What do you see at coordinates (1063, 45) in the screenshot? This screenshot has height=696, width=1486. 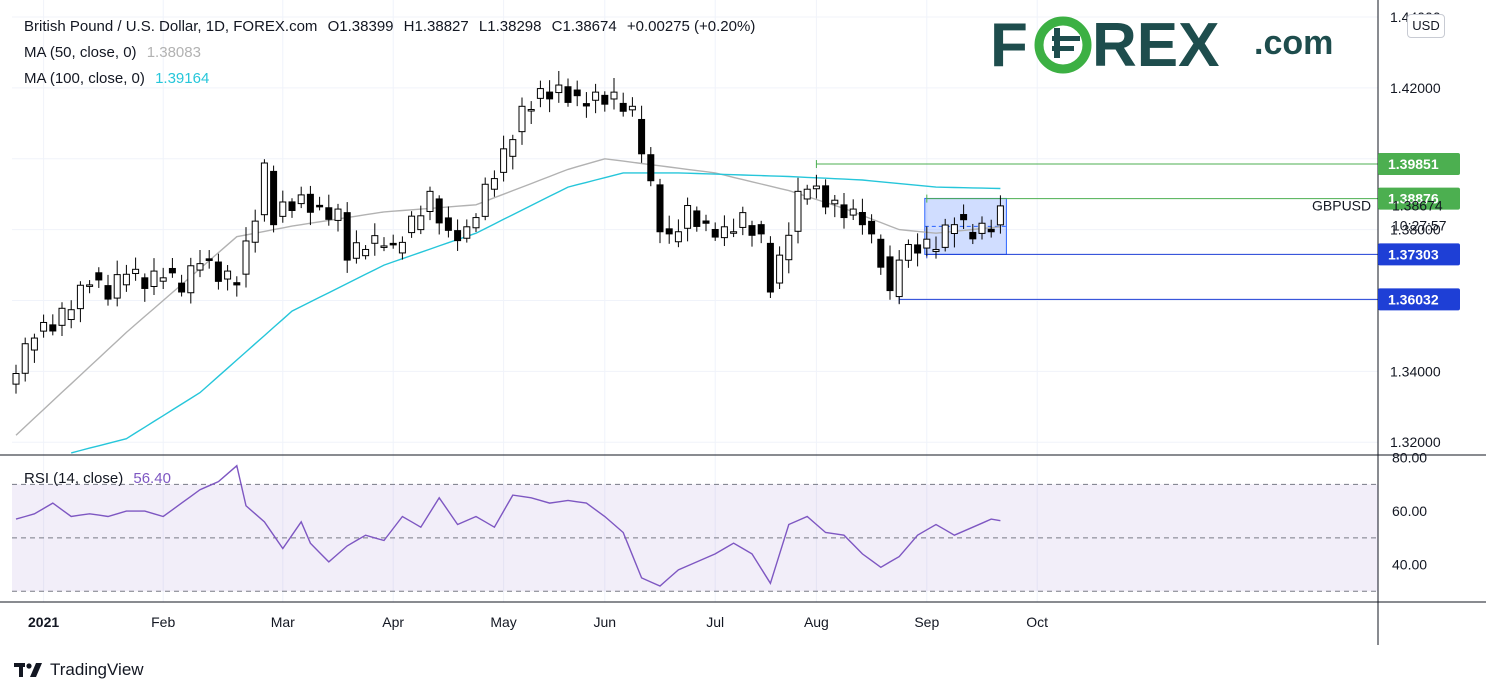 I see `logo-o-icon` at bounding box center [1063, 45].